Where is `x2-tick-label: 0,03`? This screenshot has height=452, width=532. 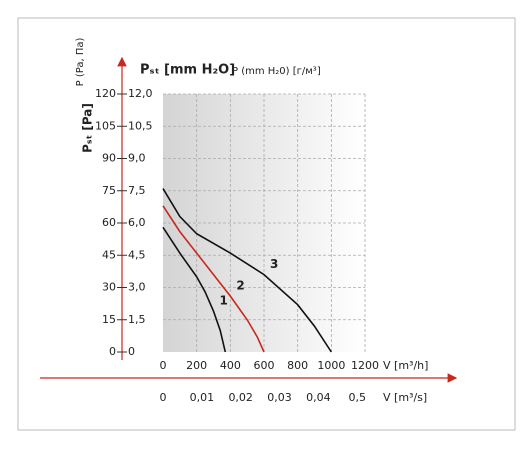
x2-tick-label: 0,03 is located at coordinates (279, 397).